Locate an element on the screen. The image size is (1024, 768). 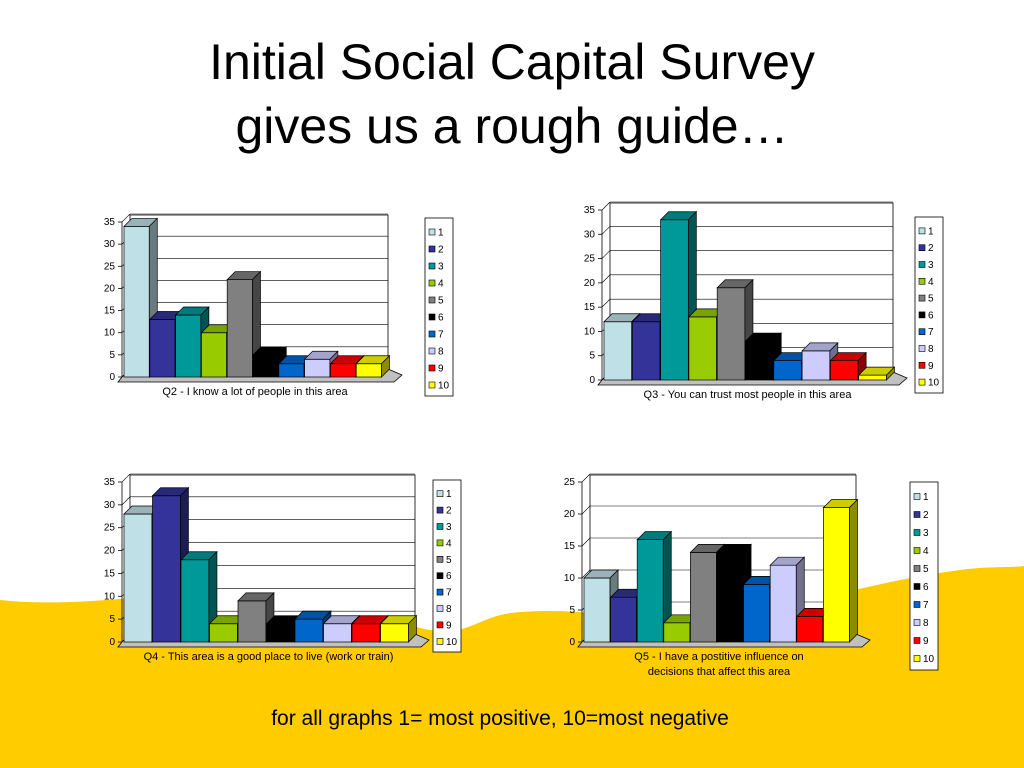
title-line-1: Initial Social Capital Survey is located at coordinates (512, 62).